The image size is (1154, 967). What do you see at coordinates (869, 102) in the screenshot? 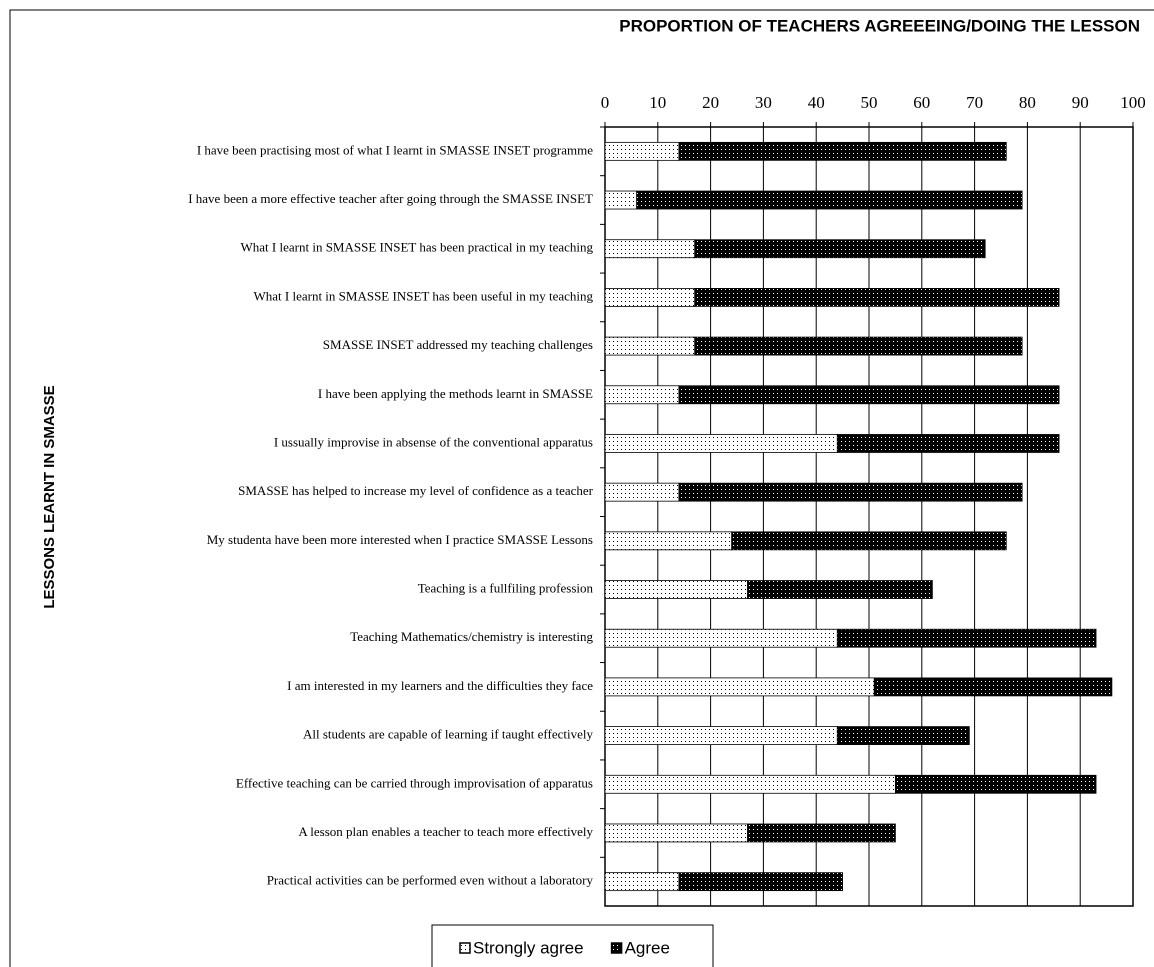
I see `x-tick-label: 50` at bounding box center [869, 102].